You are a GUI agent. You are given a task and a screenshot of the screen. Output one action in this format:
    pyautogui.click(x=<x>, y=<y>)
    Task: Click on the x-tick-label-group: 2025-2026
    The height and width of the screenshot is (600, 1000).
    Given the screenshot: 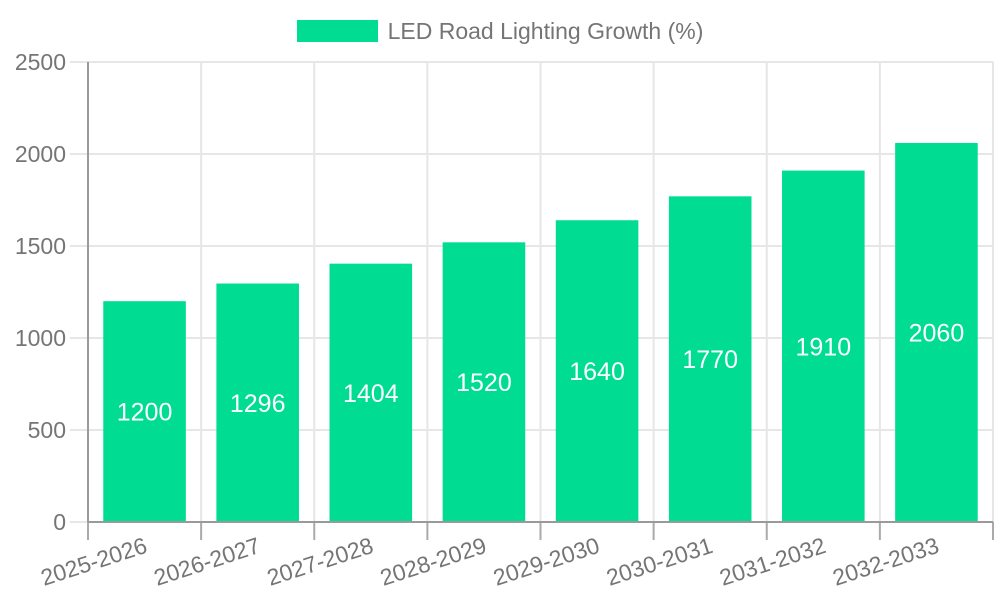 What is the action you would take?
    pyautogui.click(x=93, y=561)
    